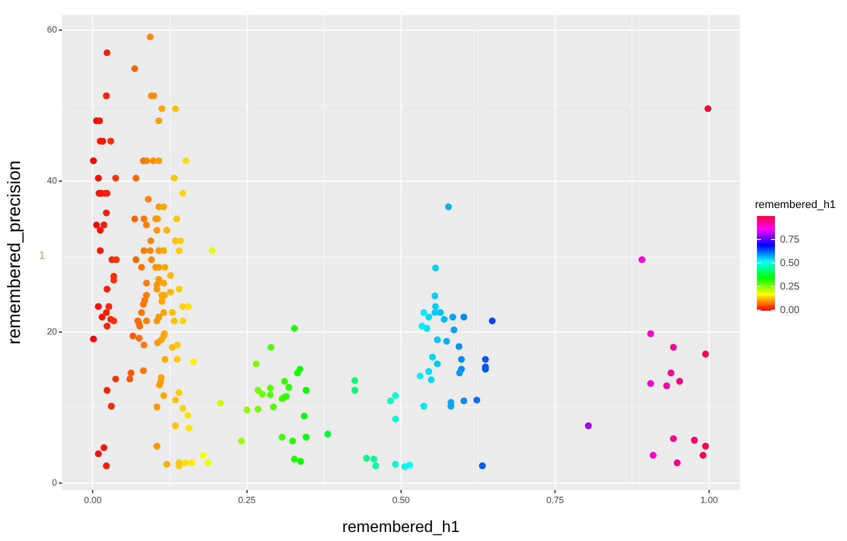 The width and height of the screenshot is (847, 541). I want to click on y-tick-label: 20, so click(51, 331).